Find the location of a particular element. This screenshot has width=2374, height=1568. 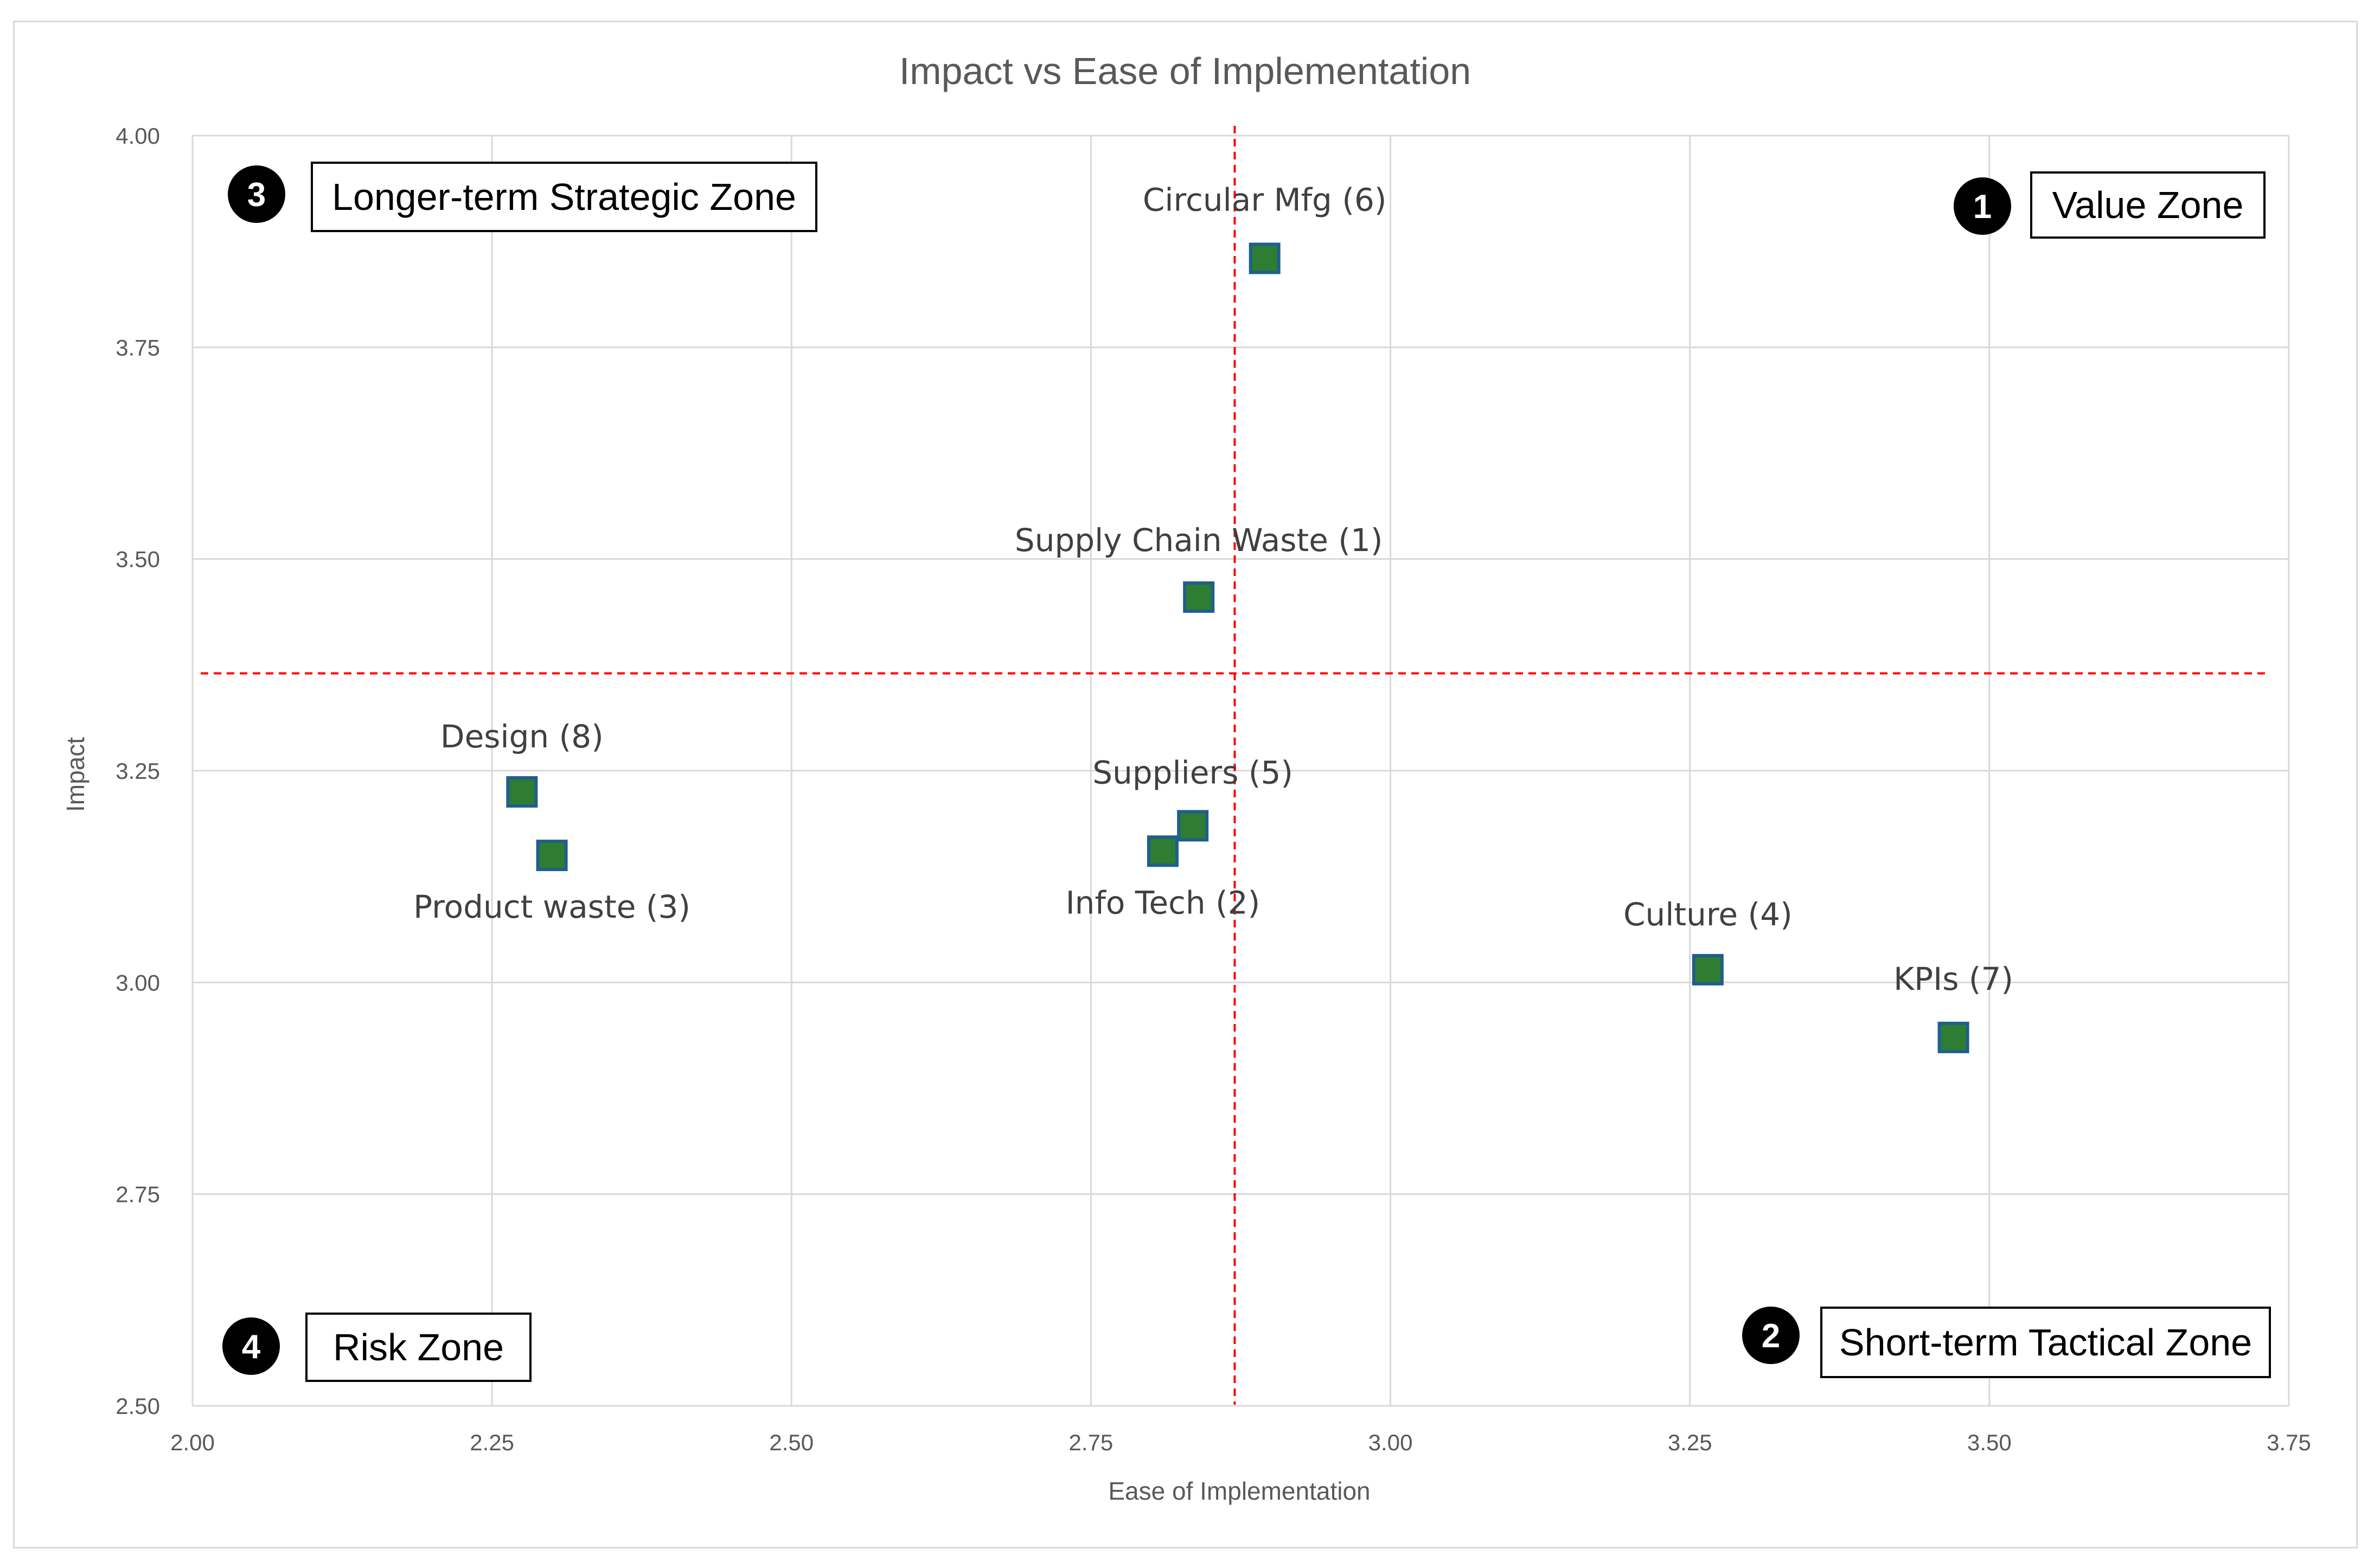

y-tick-label: 4.00 is located at coordinates (138, 136).